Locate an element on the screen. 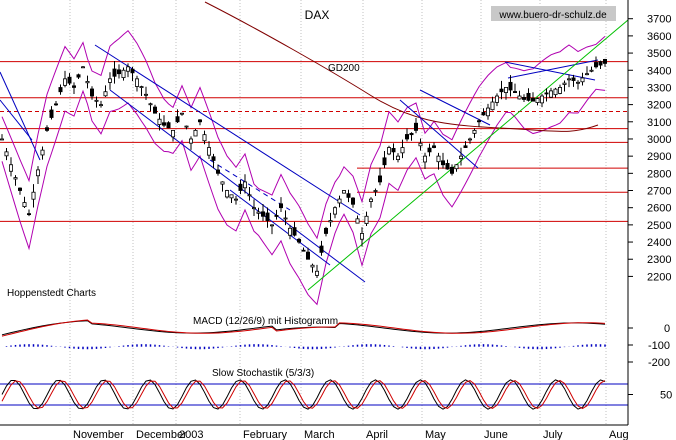  y-tick-label: 3400 is located at coordinates (659, 71).